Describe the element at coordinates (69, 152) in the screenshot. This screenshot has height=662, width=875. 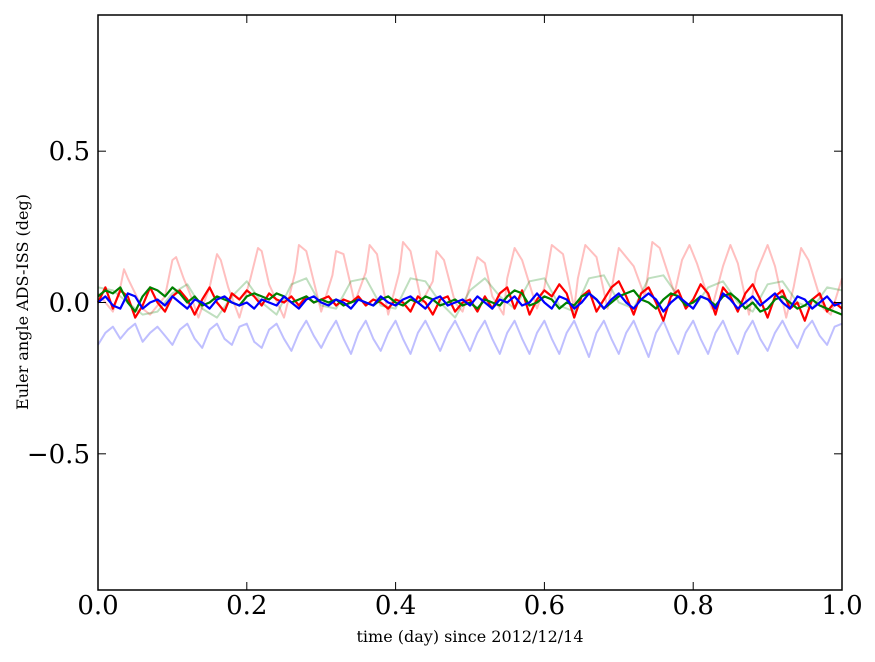
I see `y-tick-label: 0.5` at that location.